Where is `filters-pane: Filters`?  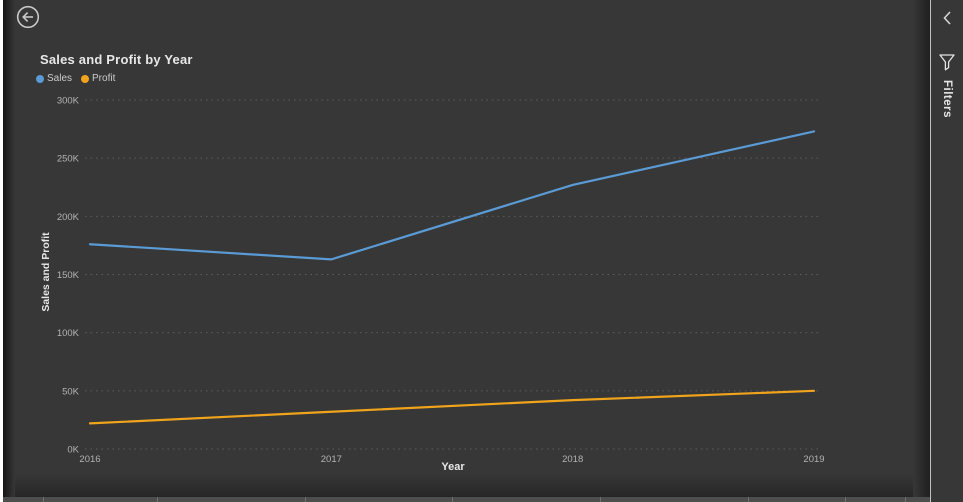 filters-pane: Filters is located at coordinates (947, 251).